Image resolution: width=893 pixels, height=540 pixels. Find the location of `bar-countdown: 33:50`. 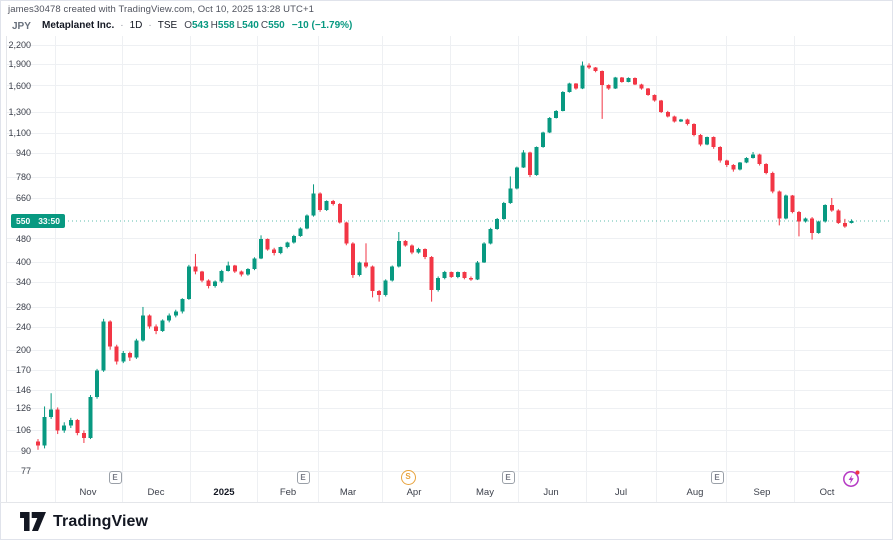

bar-countdown: 33:50 is located at coordinates (49, 221).